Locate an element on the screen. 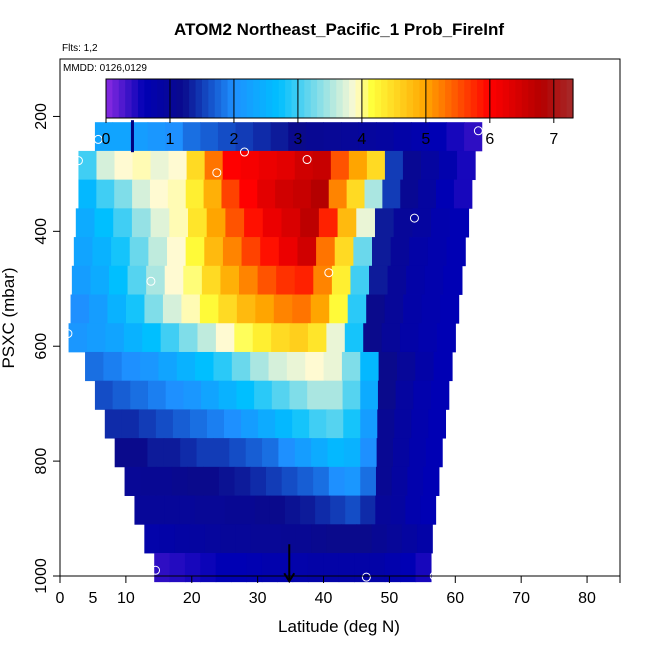 The image size is (650, 650). x-tick-label: 60 is located at coordinates (455, 598).